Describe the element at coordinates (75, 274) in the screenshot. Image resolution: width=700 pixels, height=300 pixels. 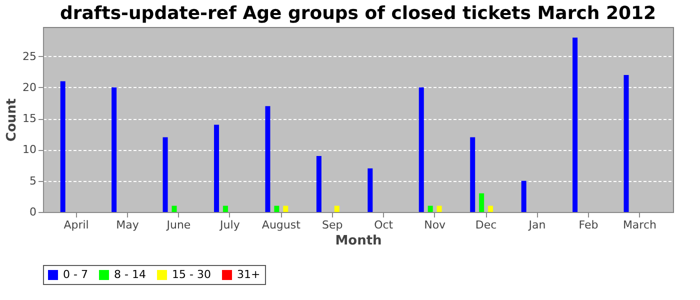
I see `legend-label: 0 - 7` at that location.